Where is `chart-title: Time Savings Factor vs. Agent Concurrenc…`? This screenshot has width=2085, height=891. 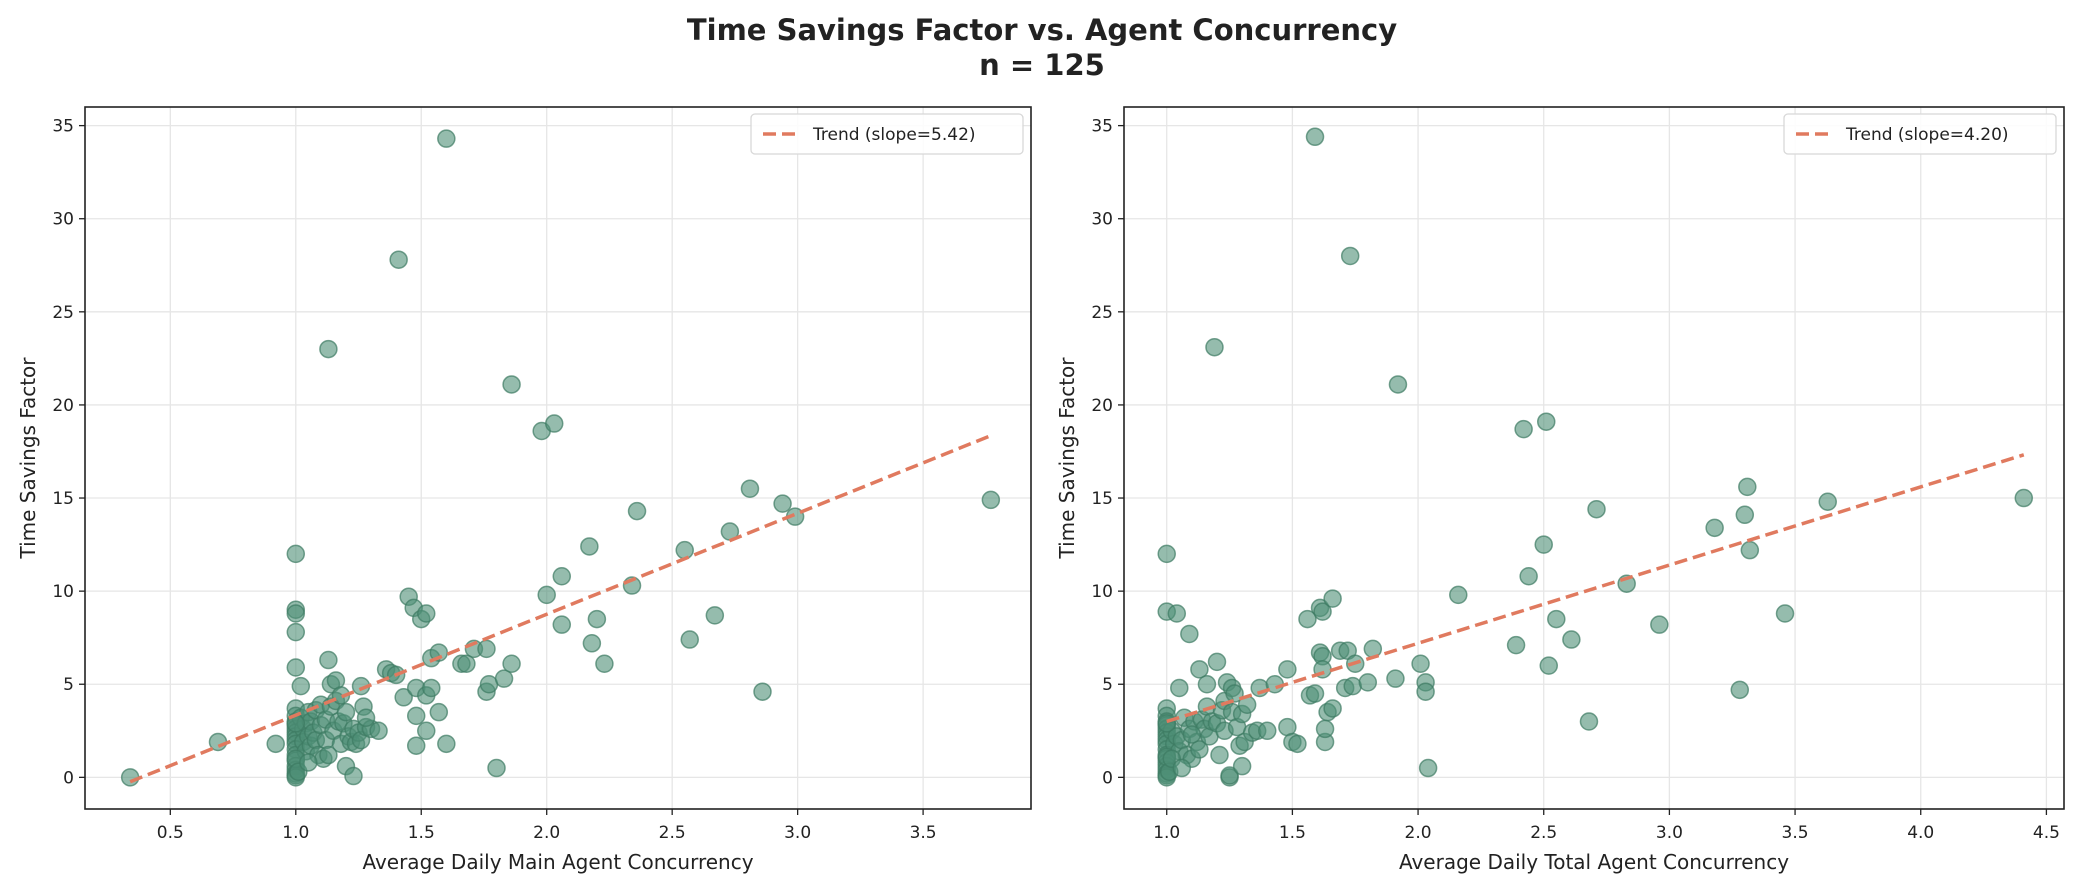 chart-title: Time Savings Factor vs. Agent Concurrenc… is located at coordinates (1042, 30).